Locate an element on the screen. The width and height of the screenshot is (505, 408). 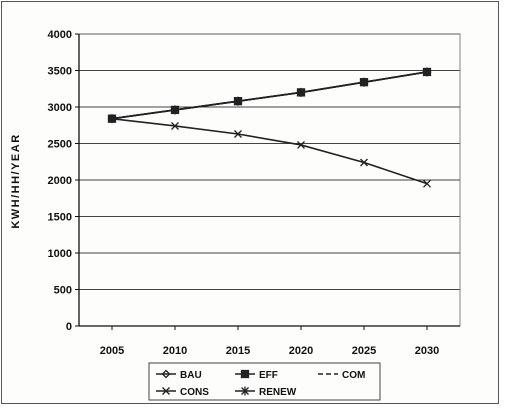
series-cons is located at coordinates (269, 151).